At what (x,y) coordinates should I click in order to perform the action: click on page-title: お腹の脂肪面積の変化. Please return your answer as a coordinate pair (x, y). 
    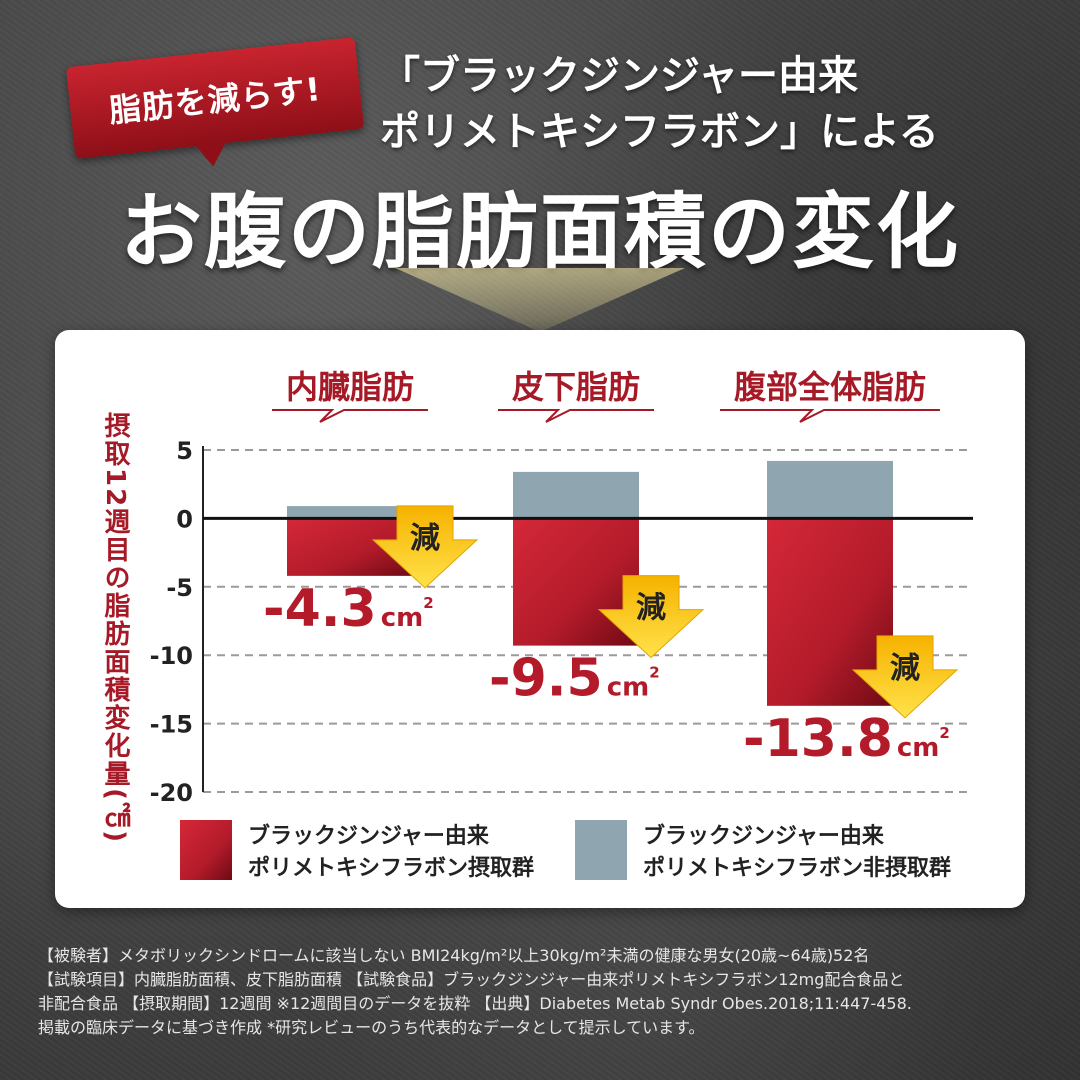
    Looking at the image, I should click on (539, 232).